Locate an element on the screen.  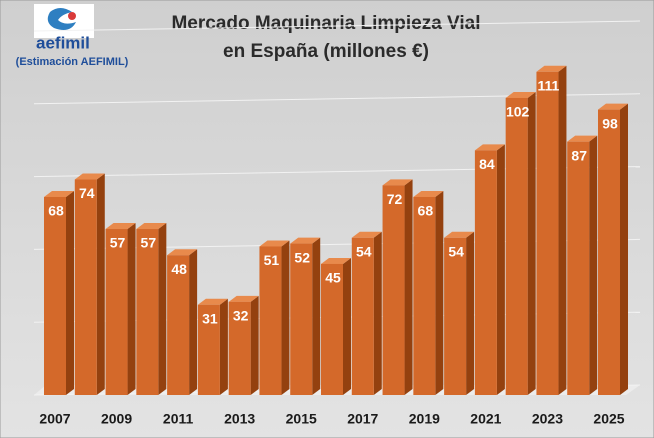
value-label: 84 is located at coordinates (487, 164).